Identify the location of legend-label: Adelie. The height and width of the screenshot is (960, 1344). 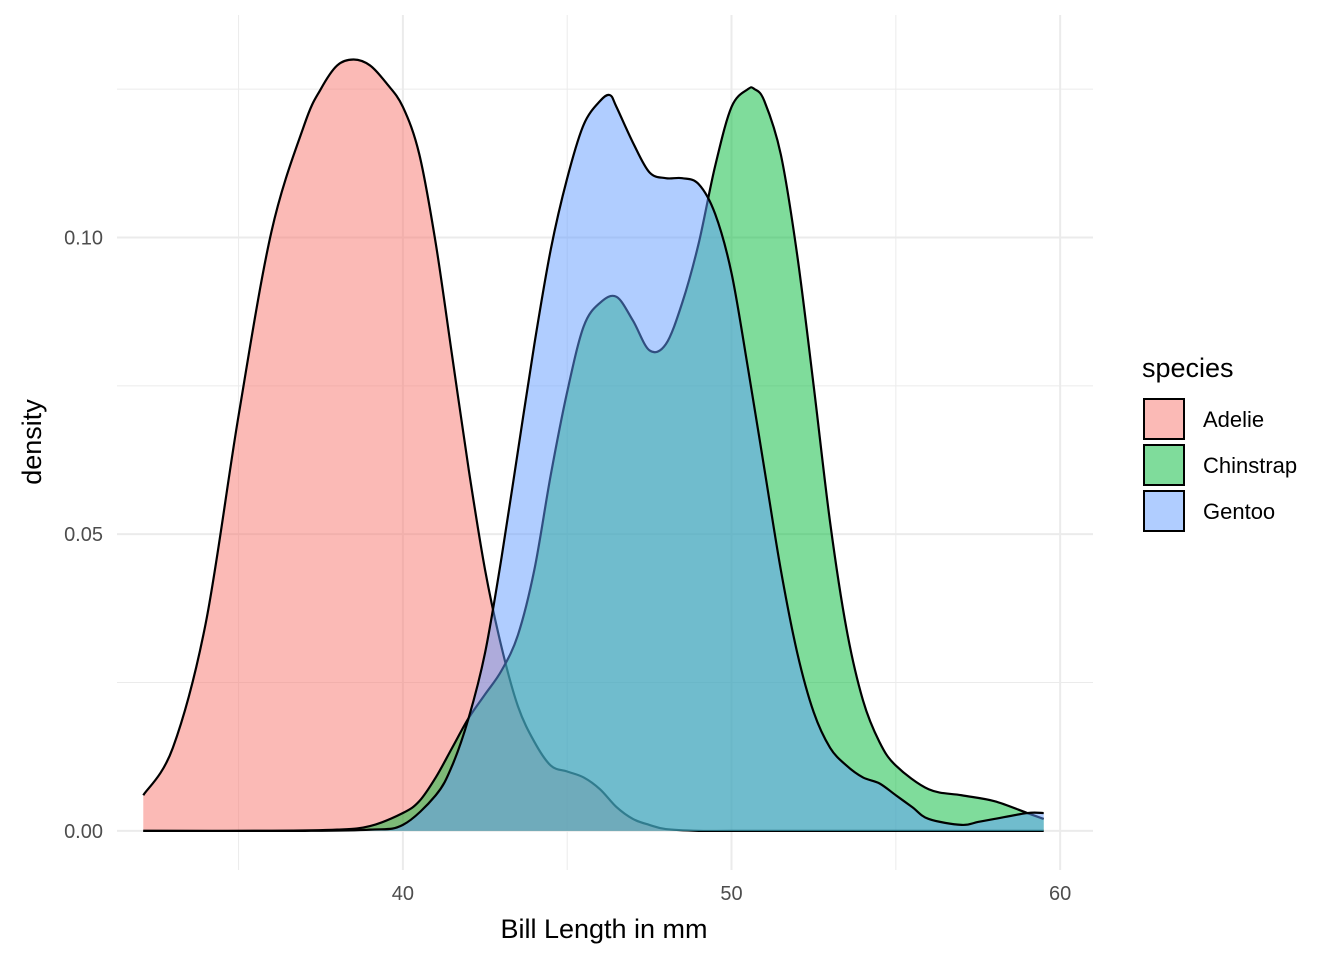
(1233, 419).